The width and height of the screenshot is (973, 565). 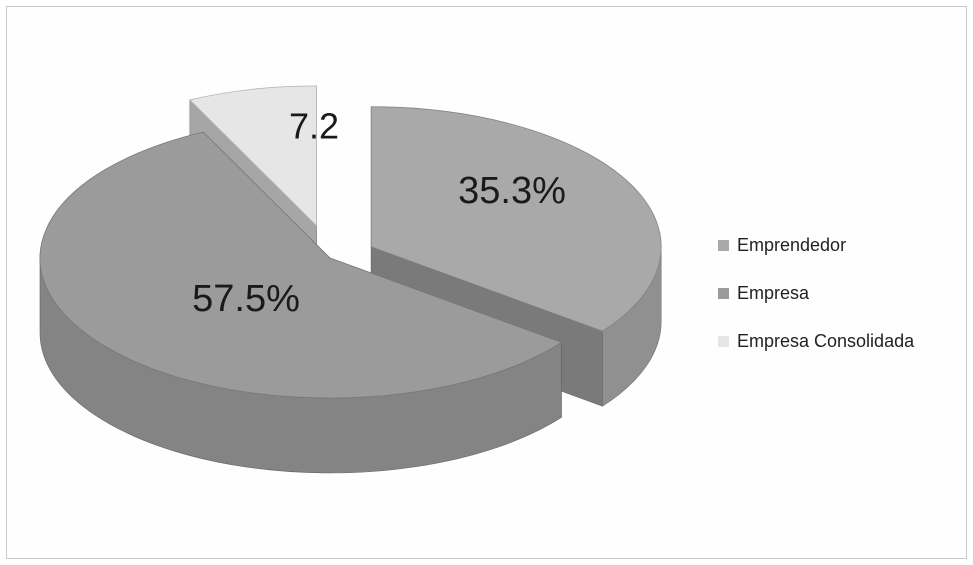 What do you see at coordinates (723, 245) in the screenshot?
I see `legend-swatch-emprendedor` at bounding box center [723, 245].